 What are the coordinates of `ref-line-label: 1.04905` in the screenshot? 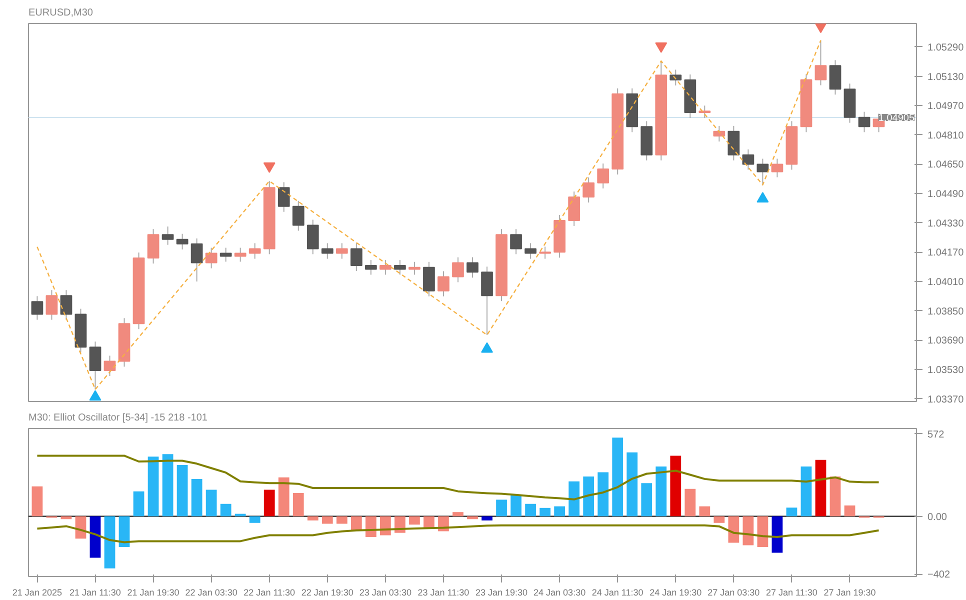 It's located at (896, 118).